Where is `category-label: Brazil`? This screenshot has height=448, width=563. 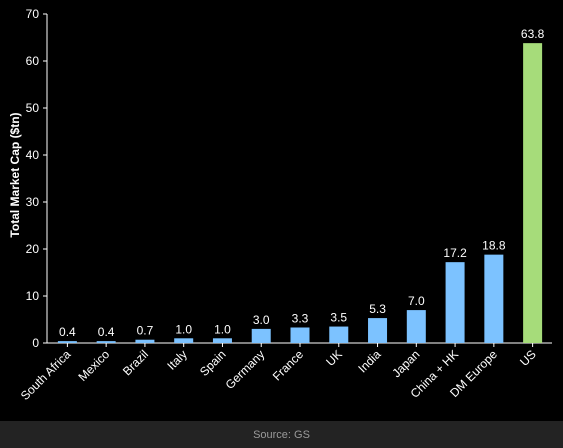
category-label: Brazil is located at coordinates (135, 362).